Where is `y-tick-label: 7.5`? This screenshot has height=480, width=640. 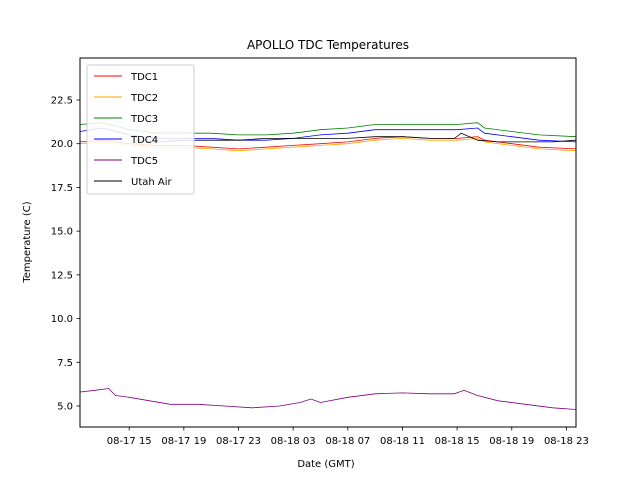 y-tick-label: 7.5 is located at coordinates (65, 363).